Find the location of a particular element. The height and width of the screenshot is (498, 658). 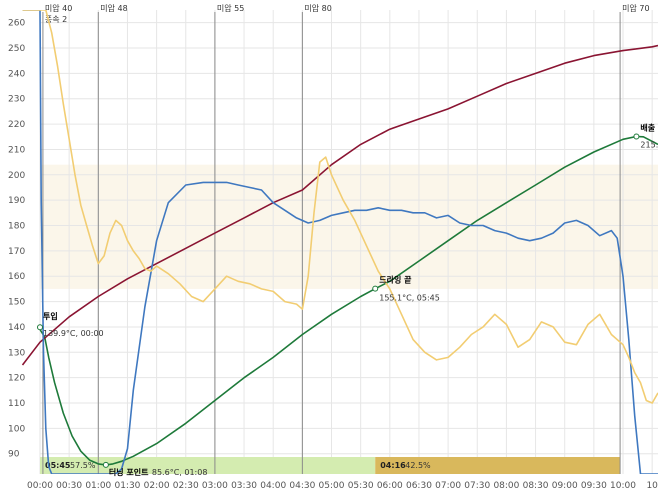

y-tick-label: 140 is located at coordinates (16, 328).